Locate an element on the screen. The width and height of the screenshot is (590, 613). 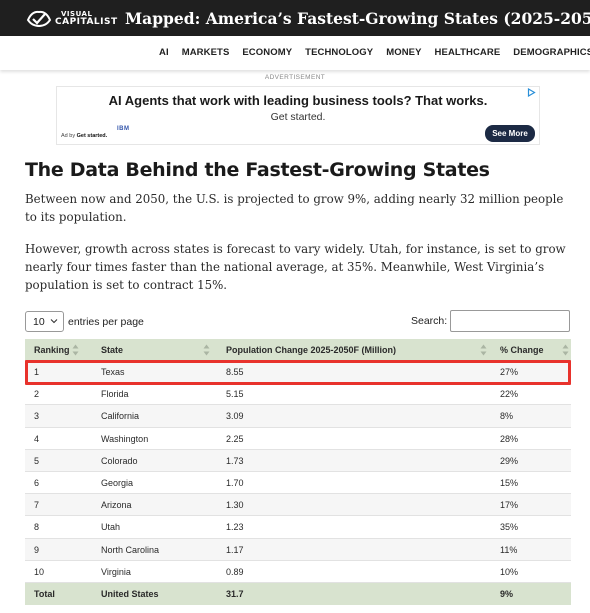
entries-per-page-value: 10 is located at coordinates (39, 321).